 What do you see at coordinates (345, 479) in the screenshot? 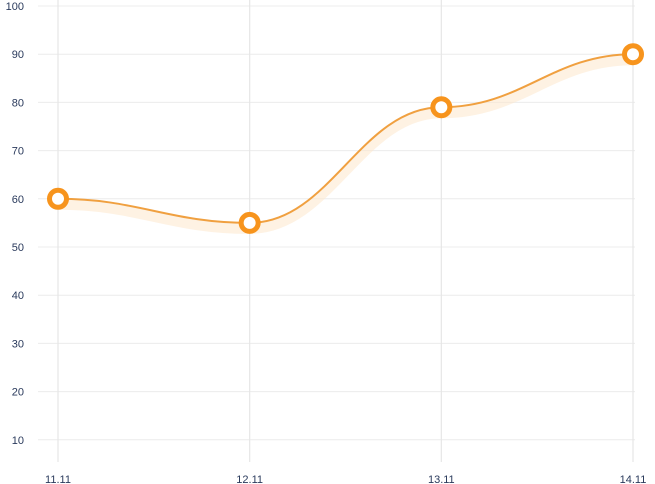
I see `x-axis-tick-labels: 11.11 12.11 13.11 14.11` at bounding box center [345, 479].